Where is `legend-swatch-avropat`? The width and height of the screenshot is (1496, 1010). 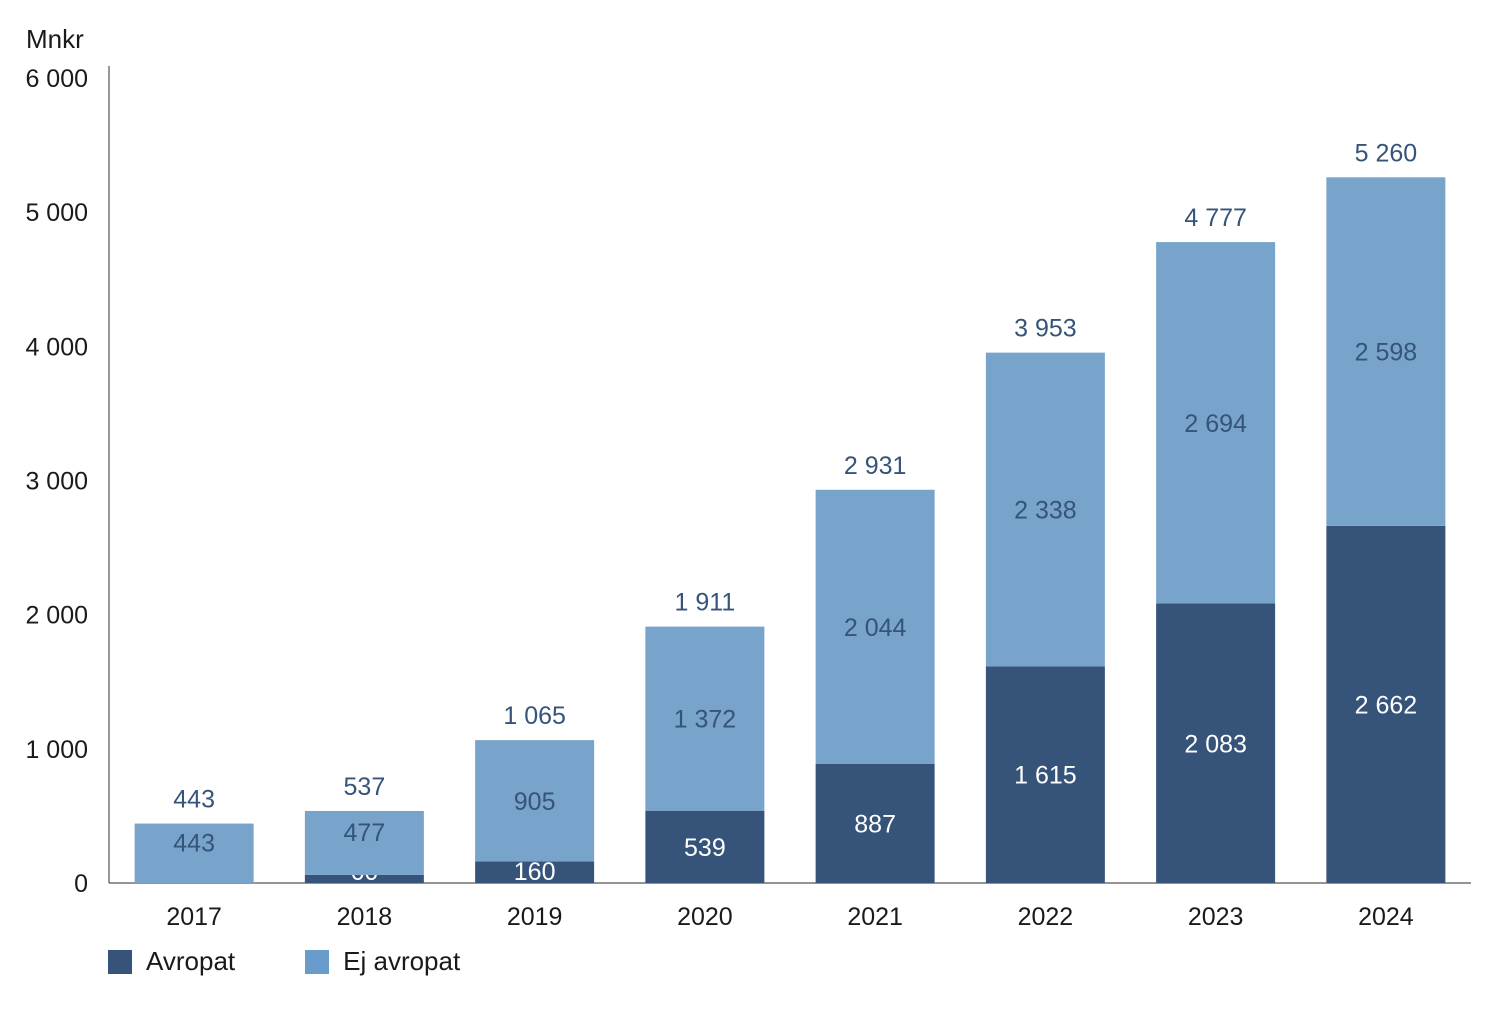
legend-swatch-avropat is located at coordinates (120, 961).